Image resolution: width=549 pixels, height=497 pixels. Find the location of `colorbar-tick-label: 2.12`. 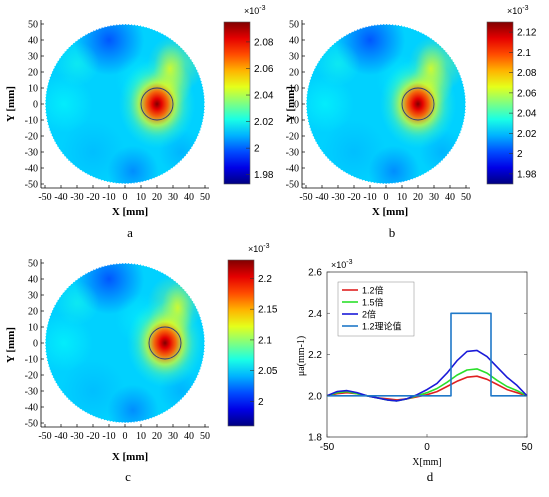

colorbar-tick-label: 2.12 is located at coordinates (527, 33).